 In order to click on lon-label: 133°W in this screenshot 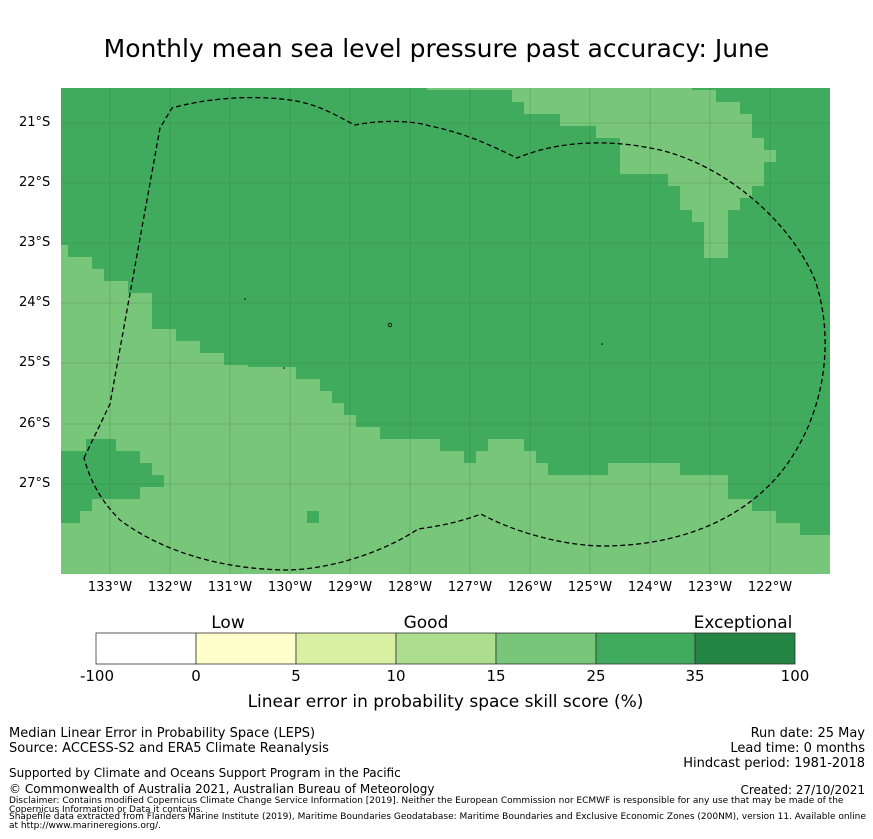, I will do `click(110, 587)`.